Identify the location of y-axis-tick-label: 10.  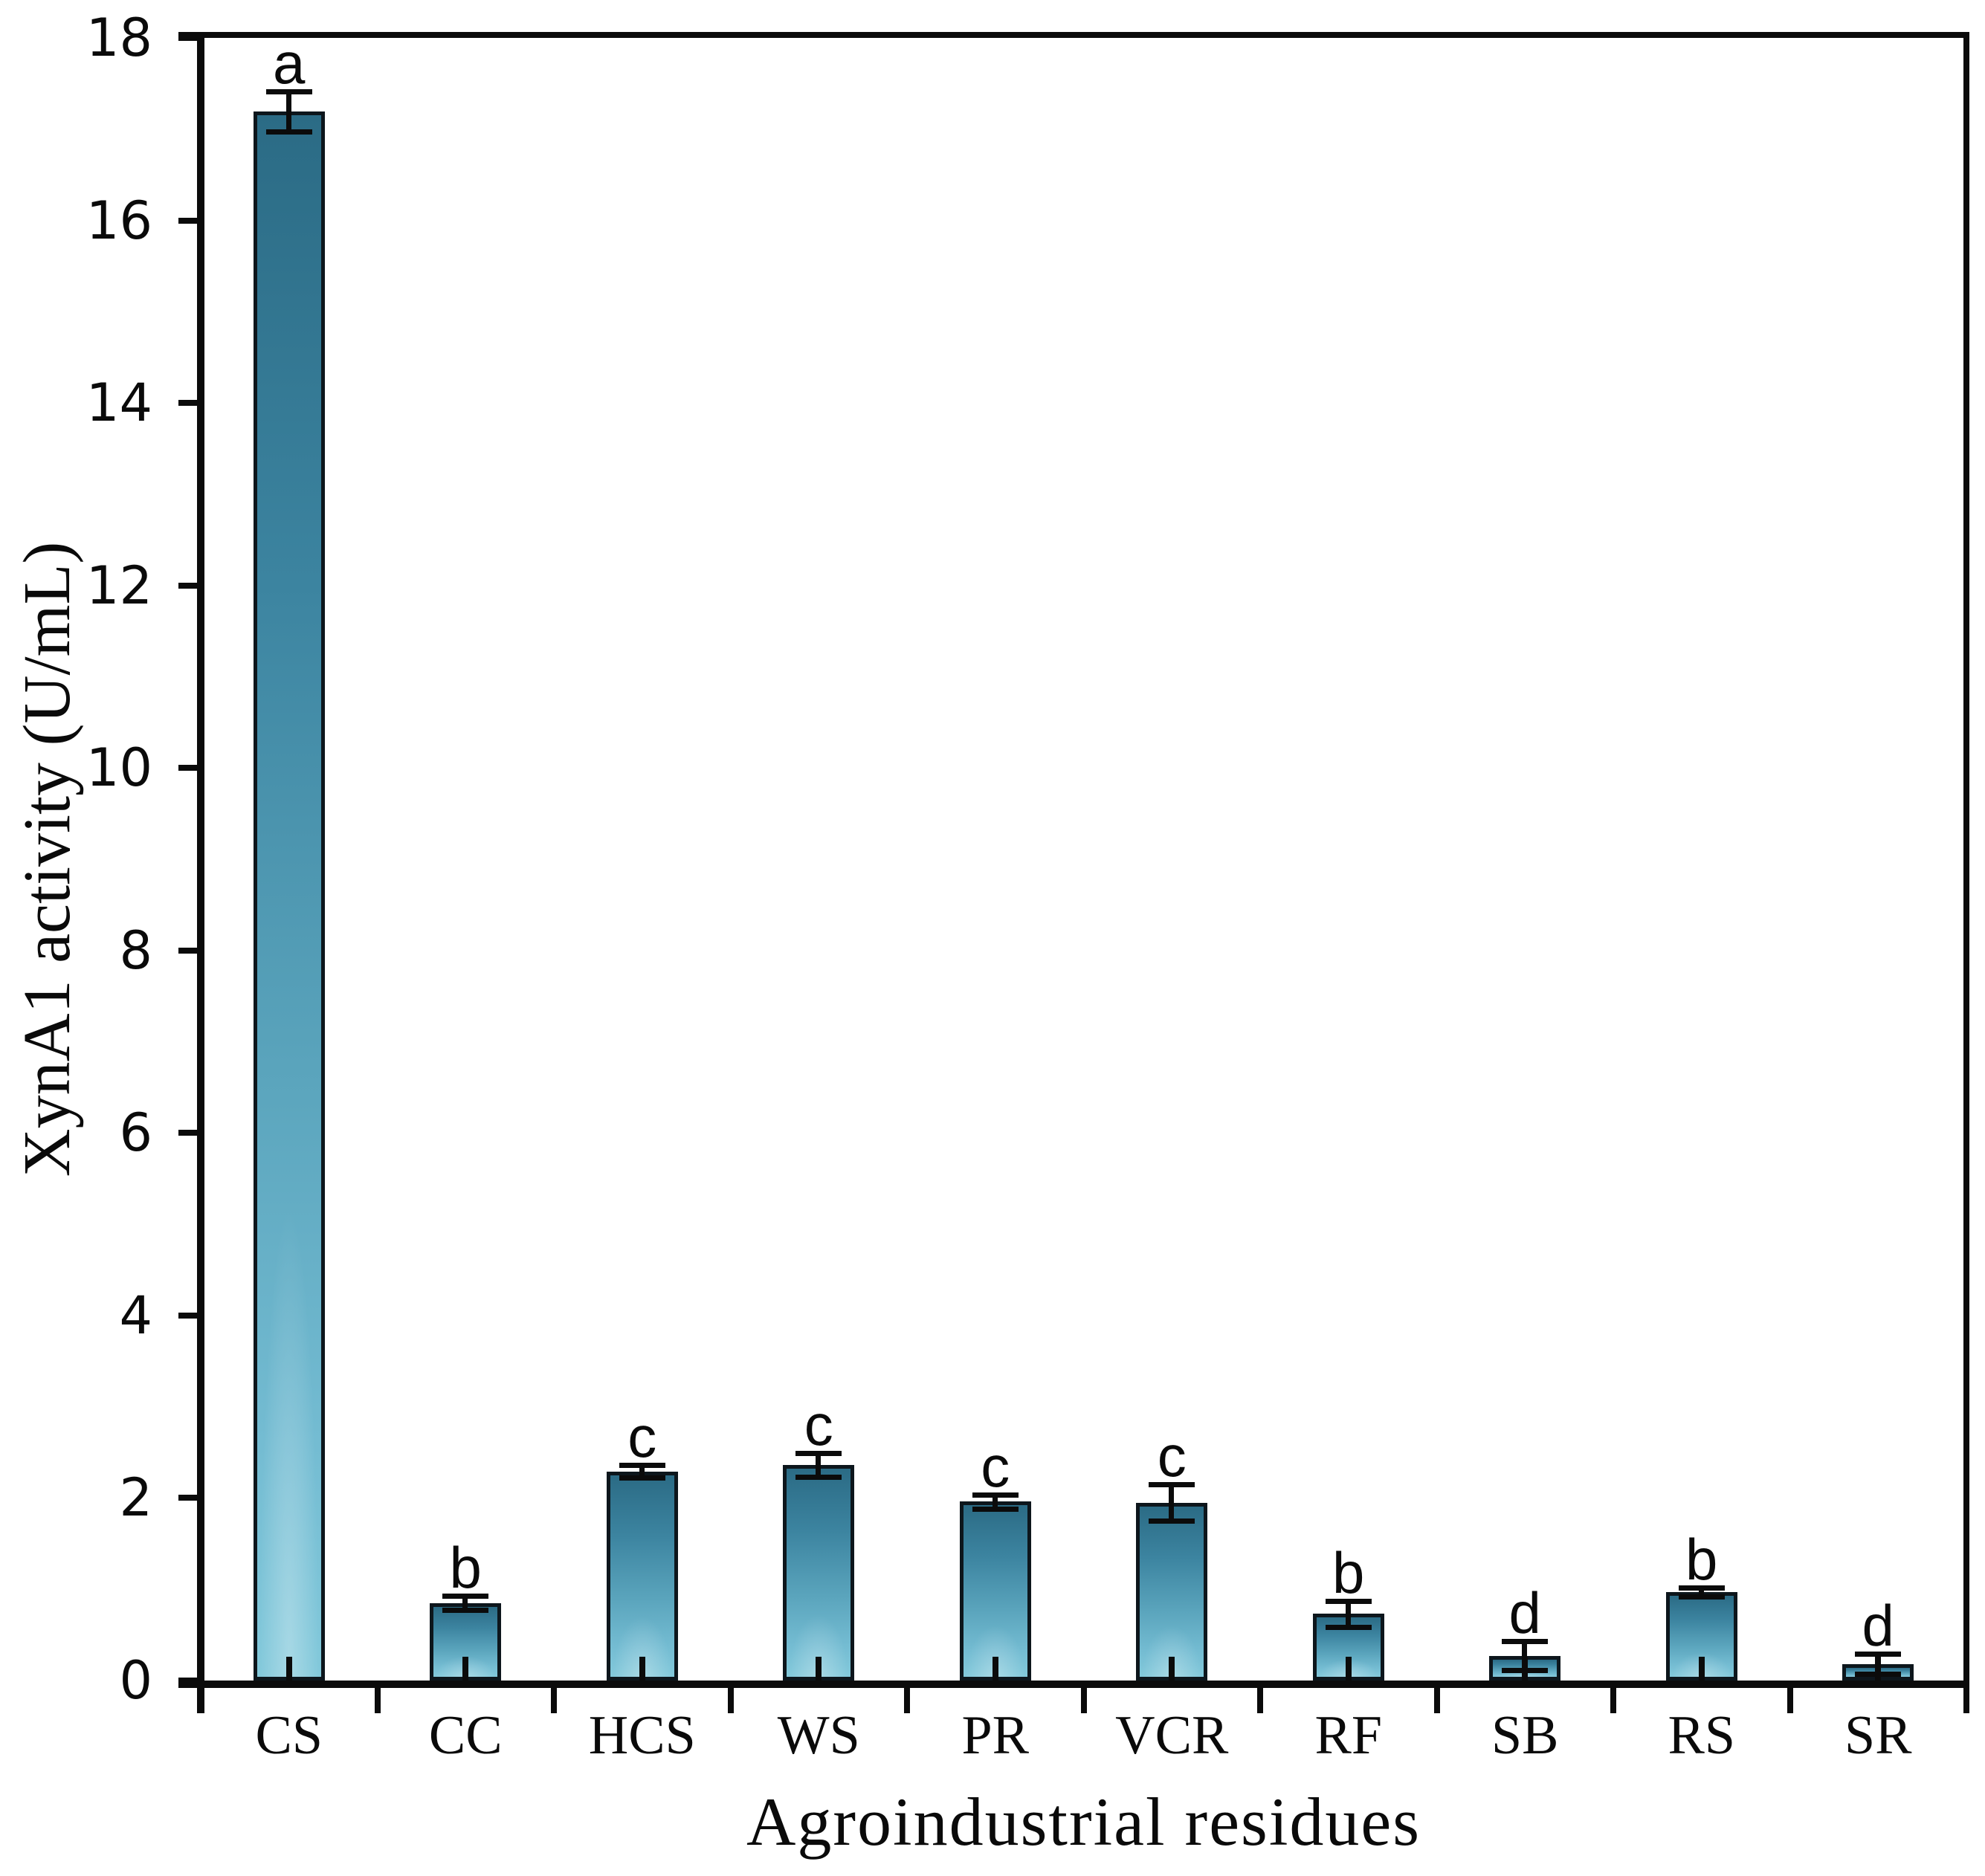
(118, 768).